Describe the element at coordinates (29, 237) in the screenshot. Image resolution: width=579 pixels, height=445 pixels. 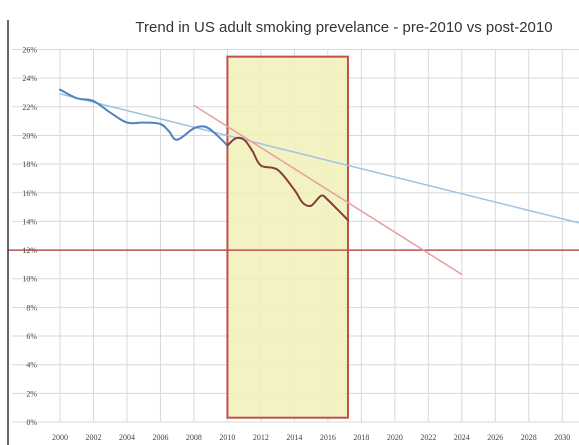
I see `y-axis-ticks: 0% 2% 4% 6% 8% 10% 12% 14% 16% 18% 20% 22% 24% 26%` at that location.